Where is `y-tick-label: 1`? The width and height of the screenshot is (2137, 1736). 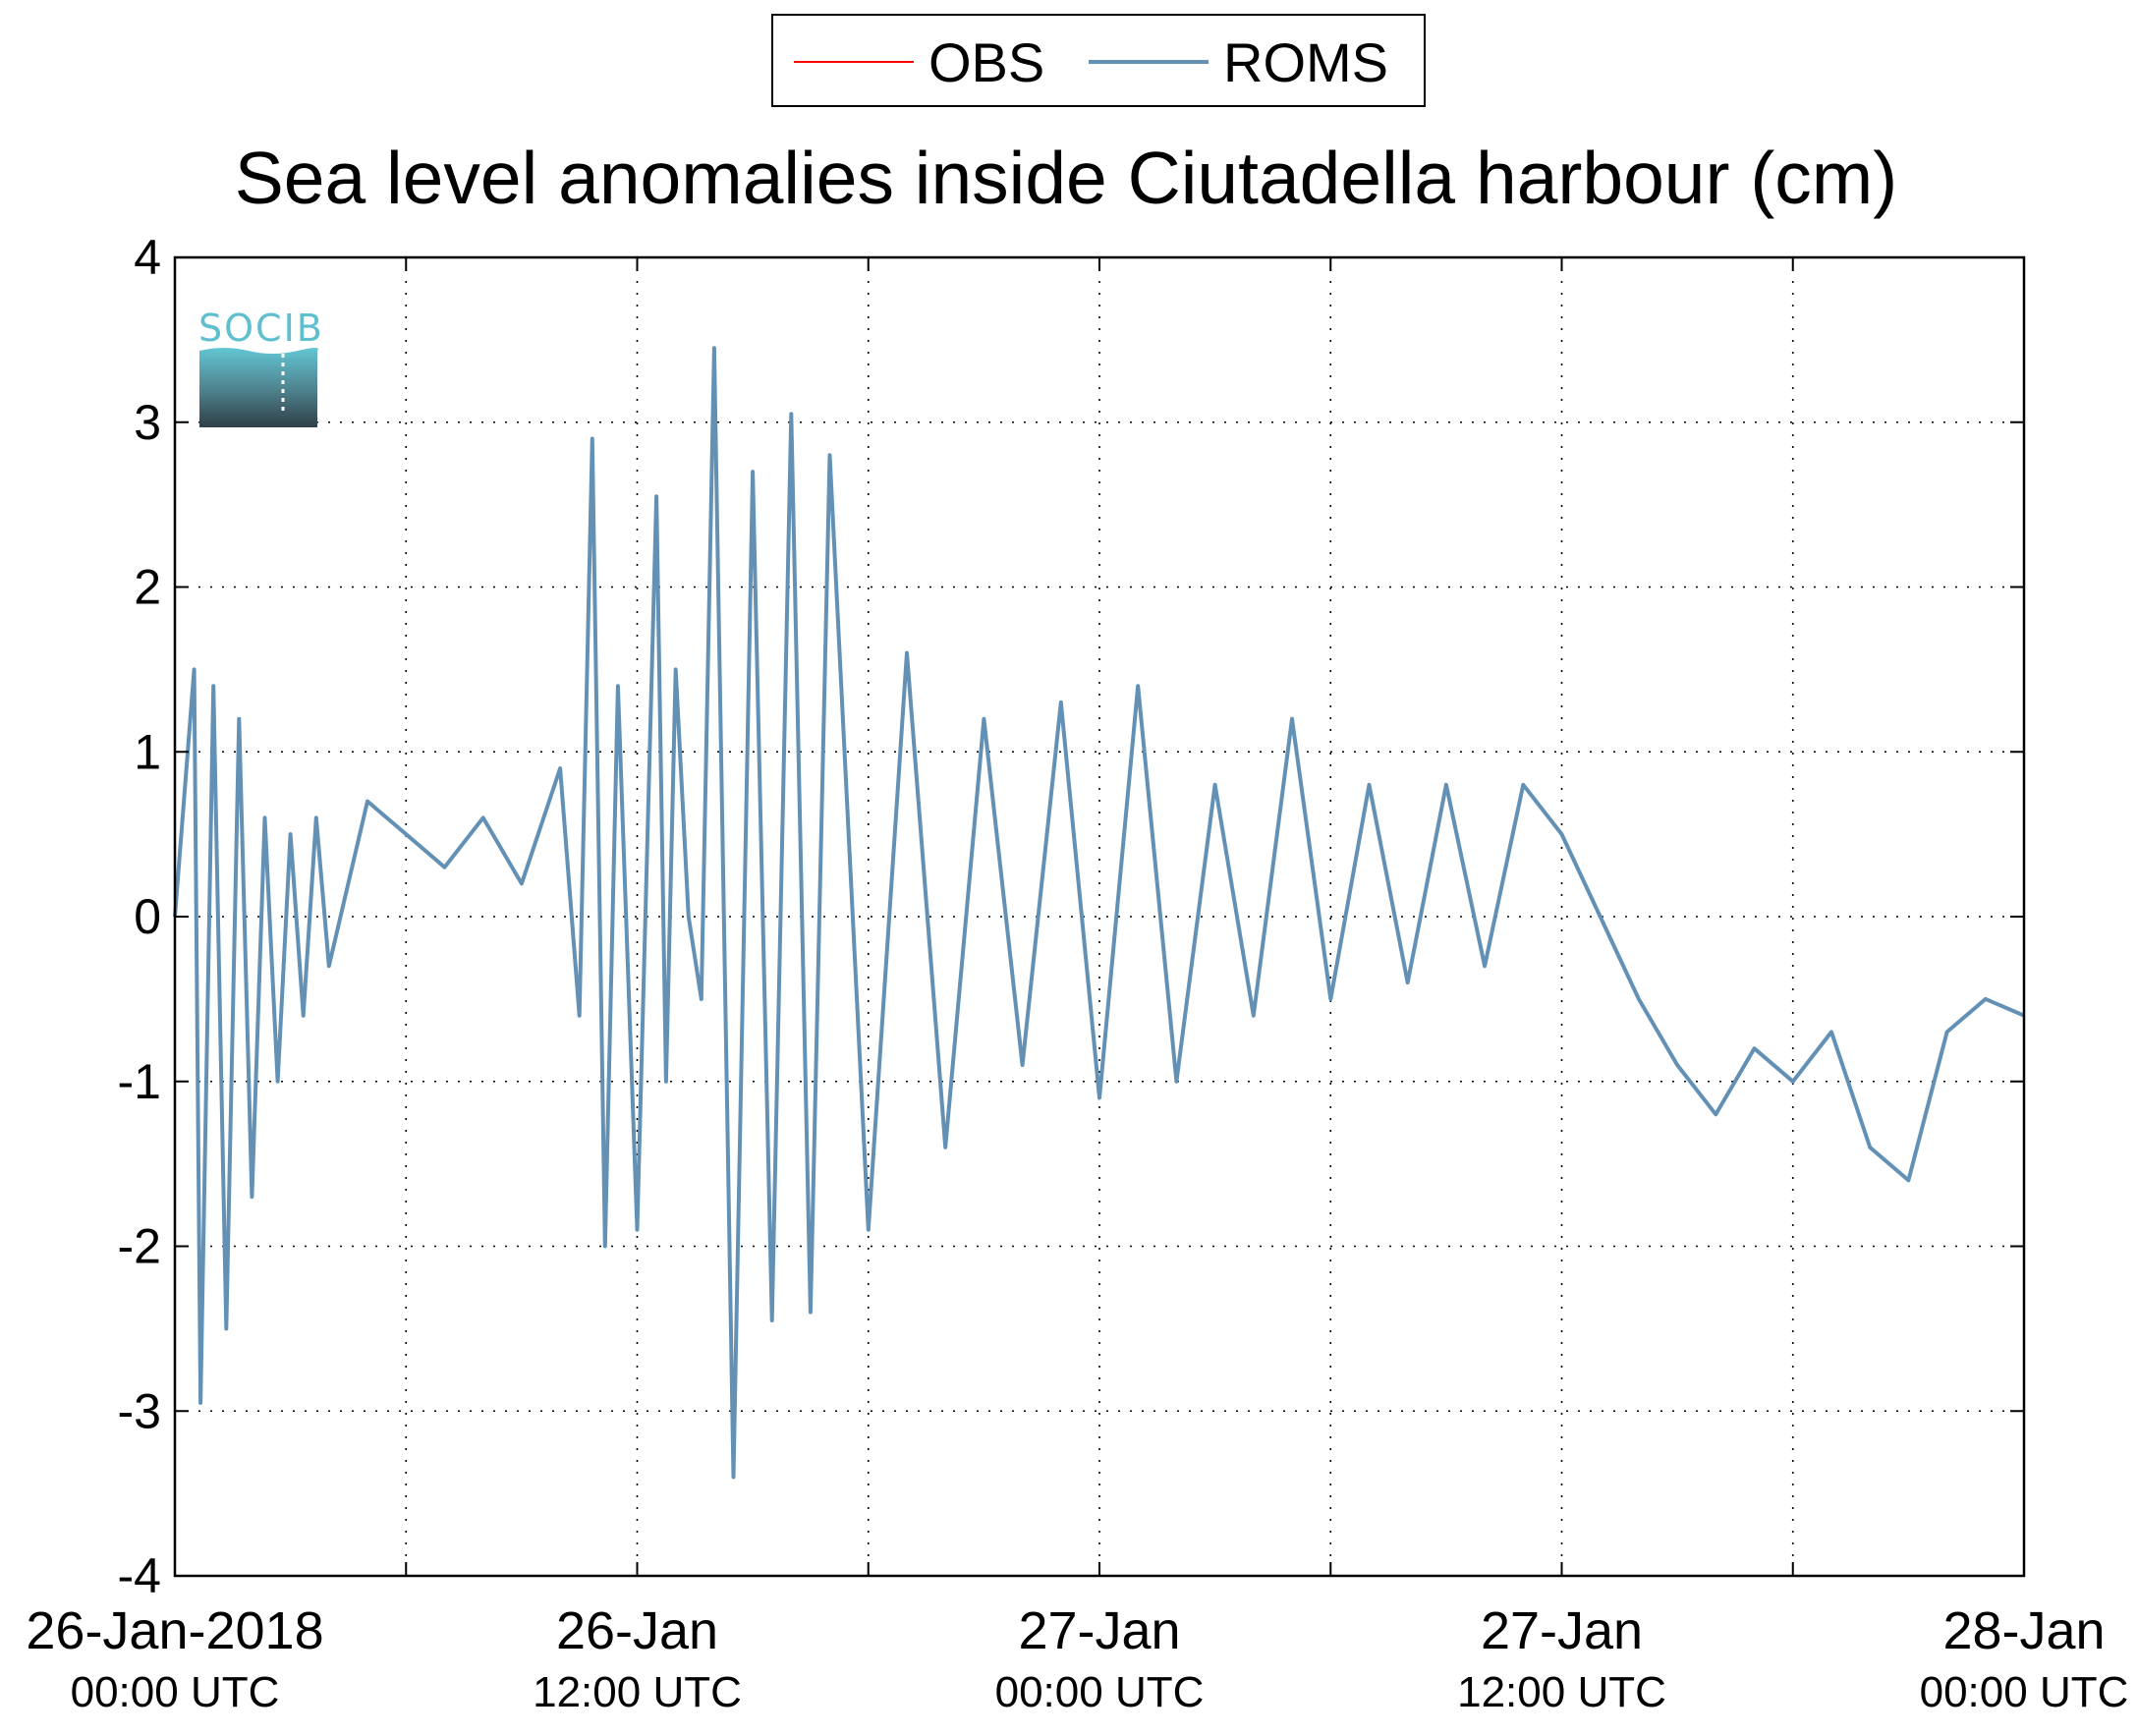 y-tick-label: 1 is located at coordinates (147, 751).